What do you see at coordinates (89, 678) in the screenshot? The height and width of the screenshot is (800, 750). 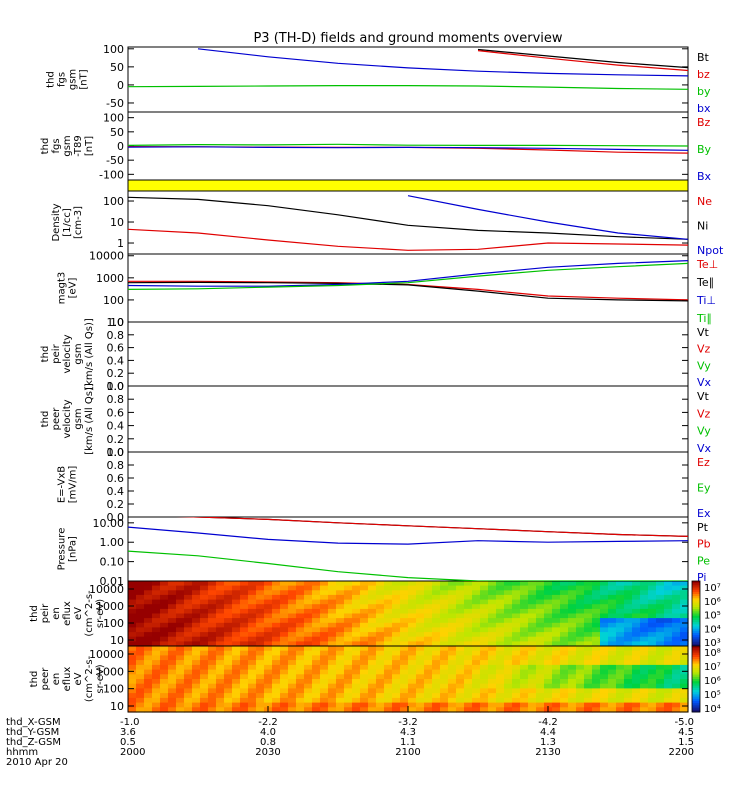 I see `y-axis-label: (cm^2-s-` at bounding box center [89, 678].